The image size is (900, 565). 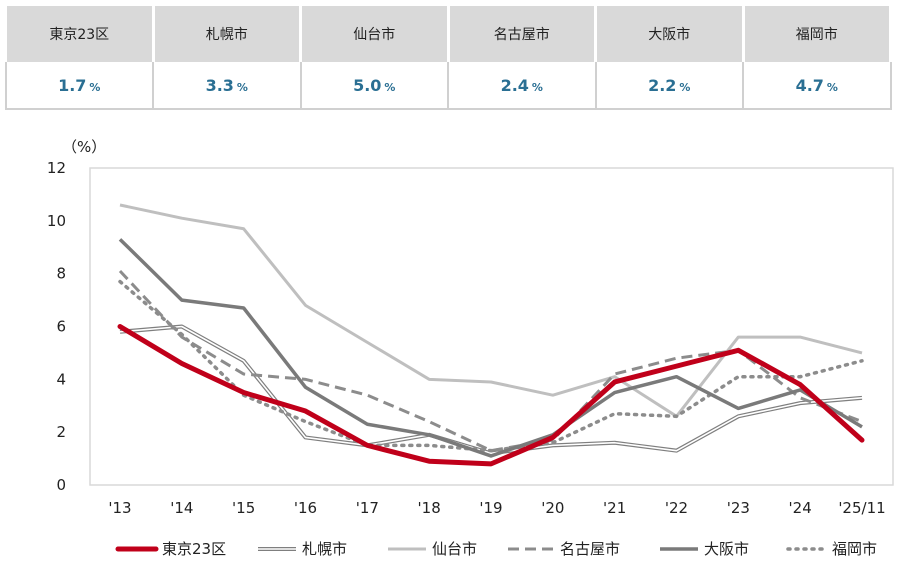 I want to click on legend-label: 名古屋市, so click(x=590, y=549).